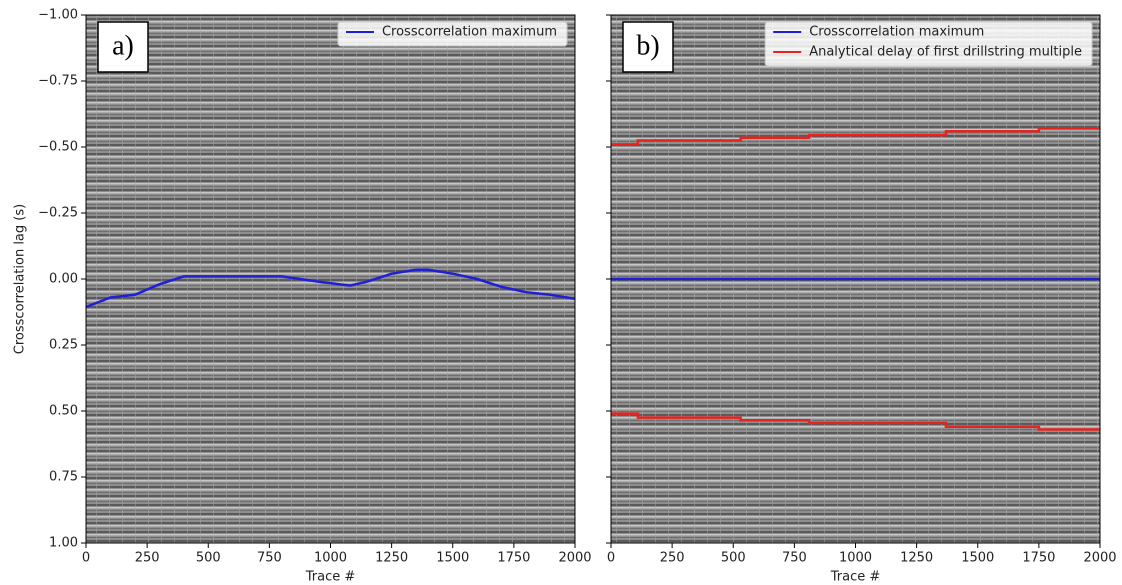  Describe the element at coordinates (63, 543) in the screenshot. I see `y-tick-label: 1.00` at that location.